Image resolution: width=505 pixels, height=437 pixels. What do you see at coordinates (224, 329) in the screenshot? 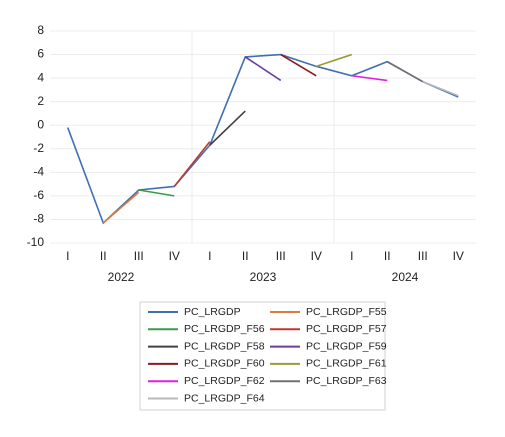
I see `legend-label: PC_LRGDP_F56` at bounding box center [224, 329].